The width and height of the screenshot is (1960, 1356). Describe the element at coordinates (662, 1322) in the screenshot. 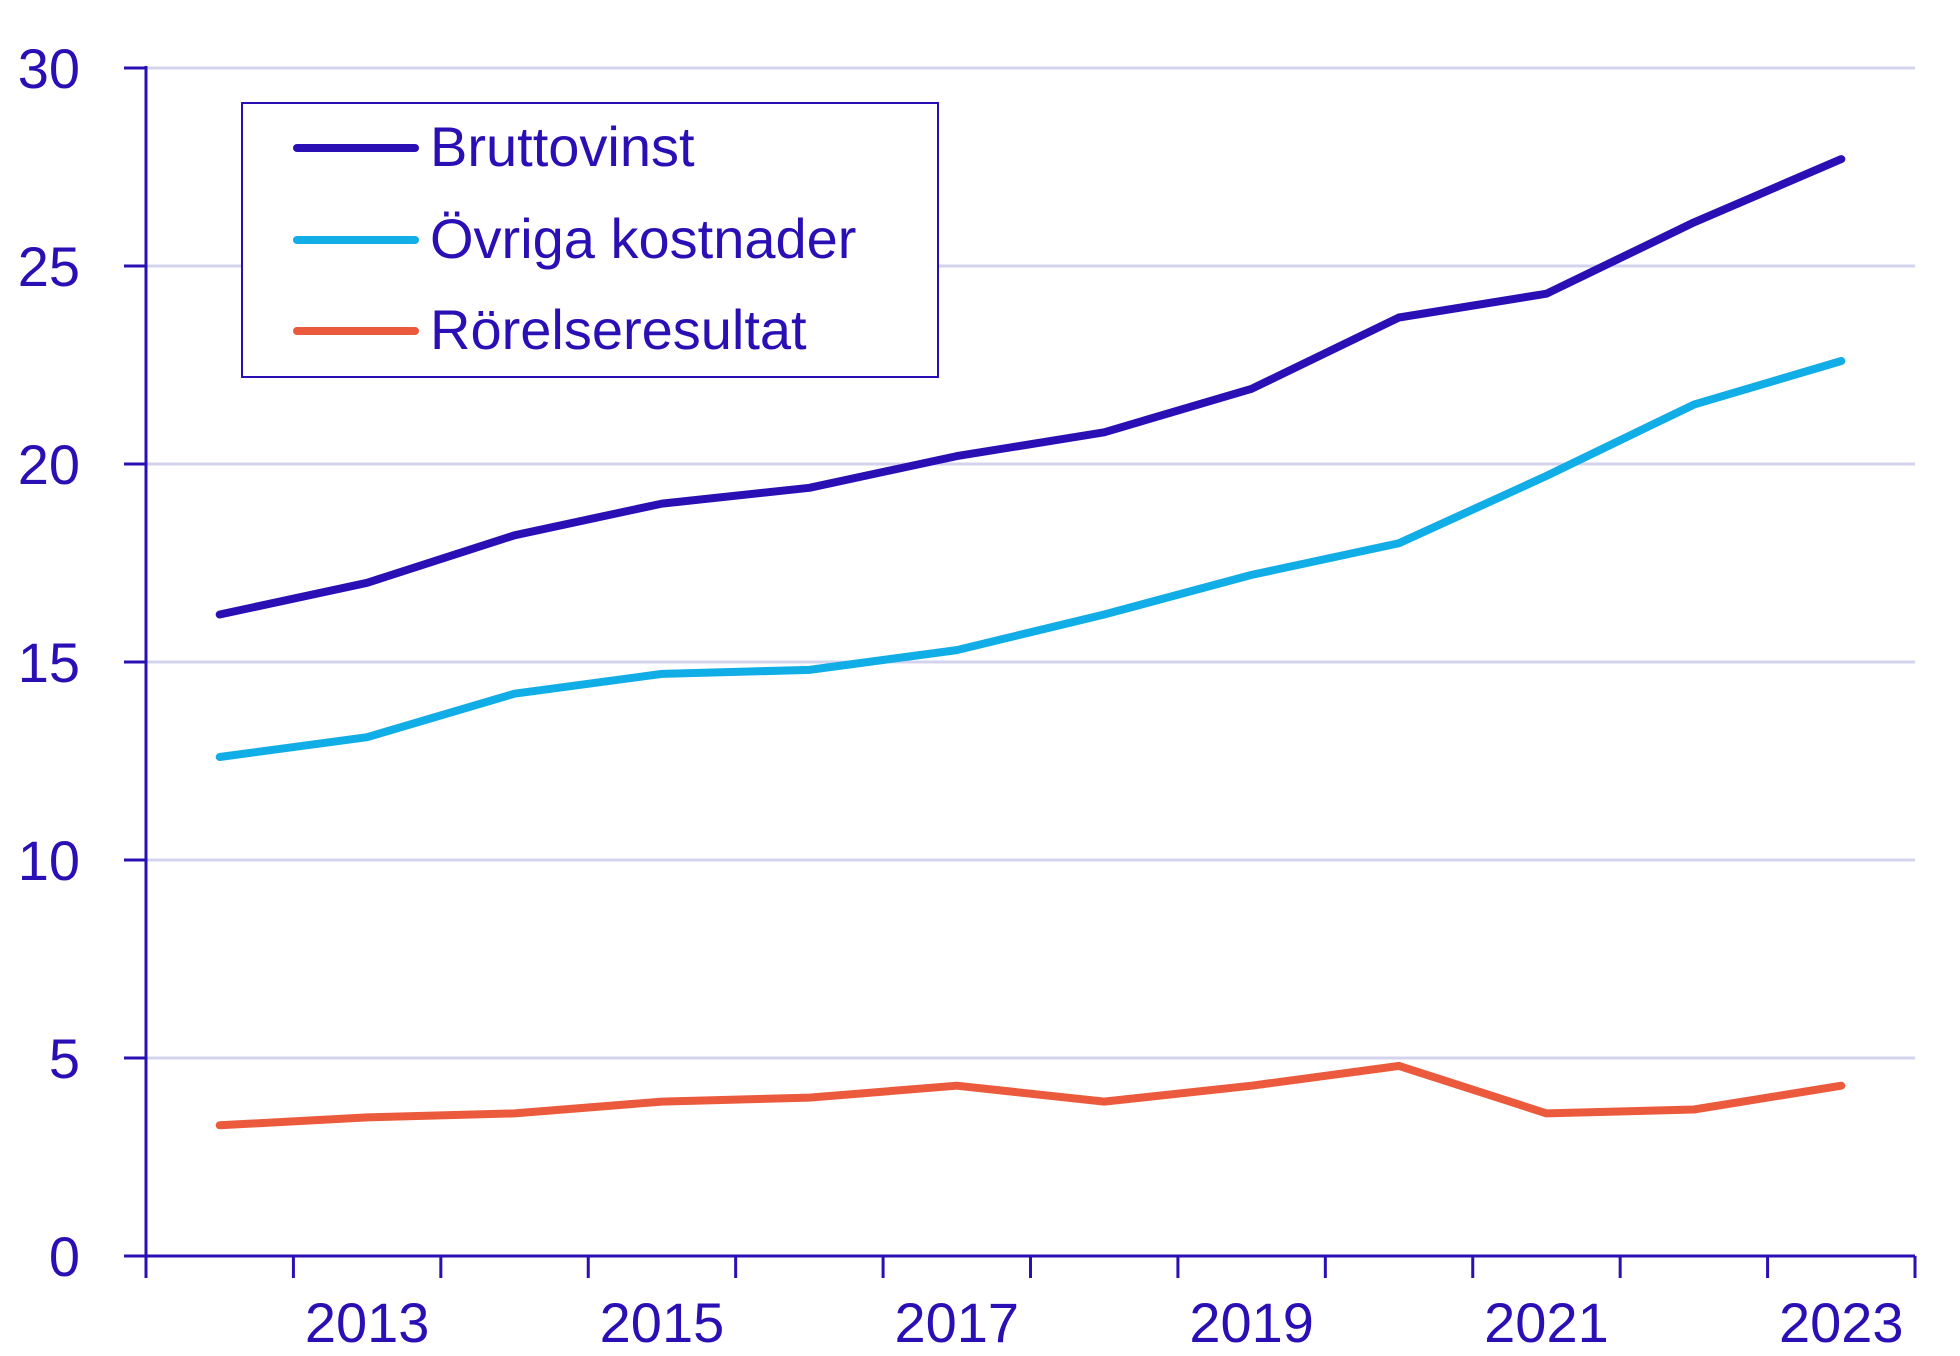

I see `x-tick-label: 2015` at that location.